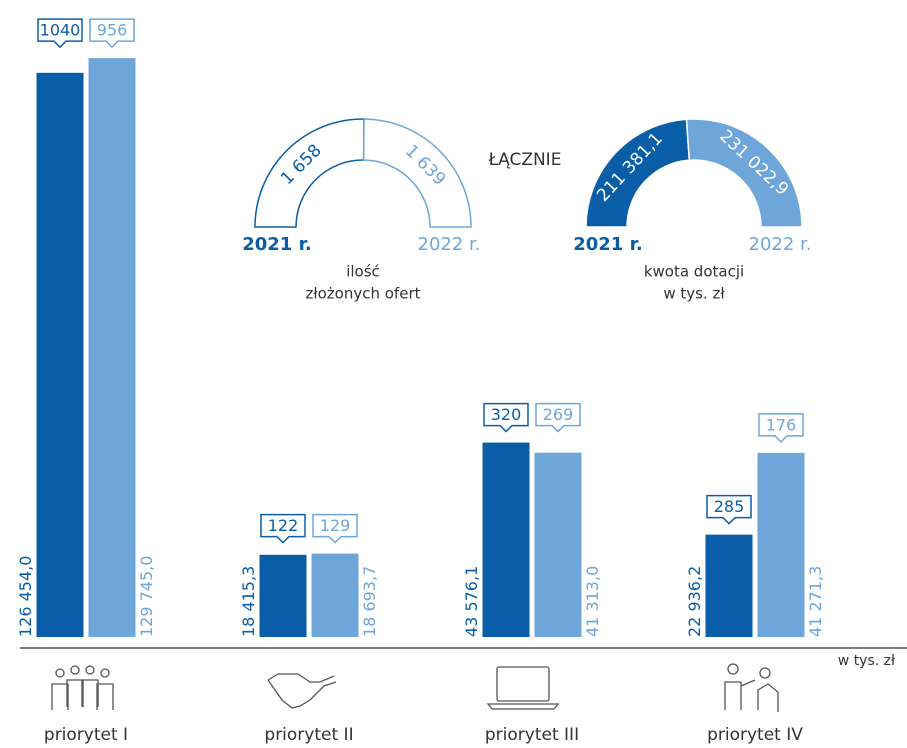 Image resolution: width=907 pixels, height=748 pixels. I want to click on count-label: 122, so click(283, 525).